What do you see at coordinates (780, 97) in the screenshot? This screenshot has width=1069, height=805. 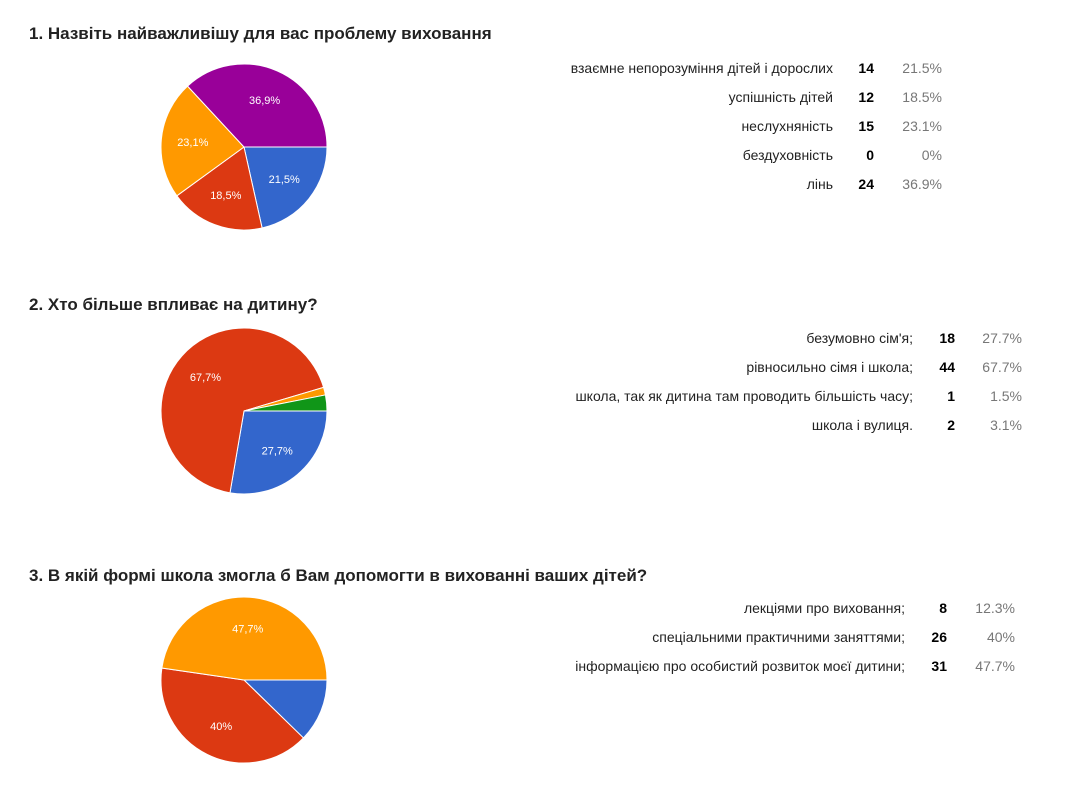 I see `legend-label: успішність дітей` at bounding box center [780, 97].